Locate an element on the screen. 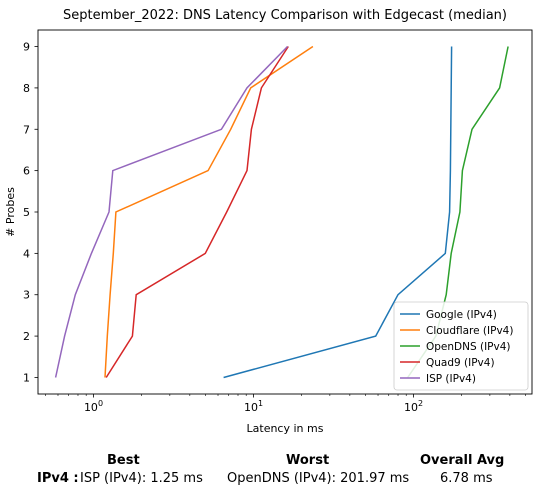 The width and height of the screenshot is (541, 496). y-tick-label: 9 is located at coordinates (26, 47).